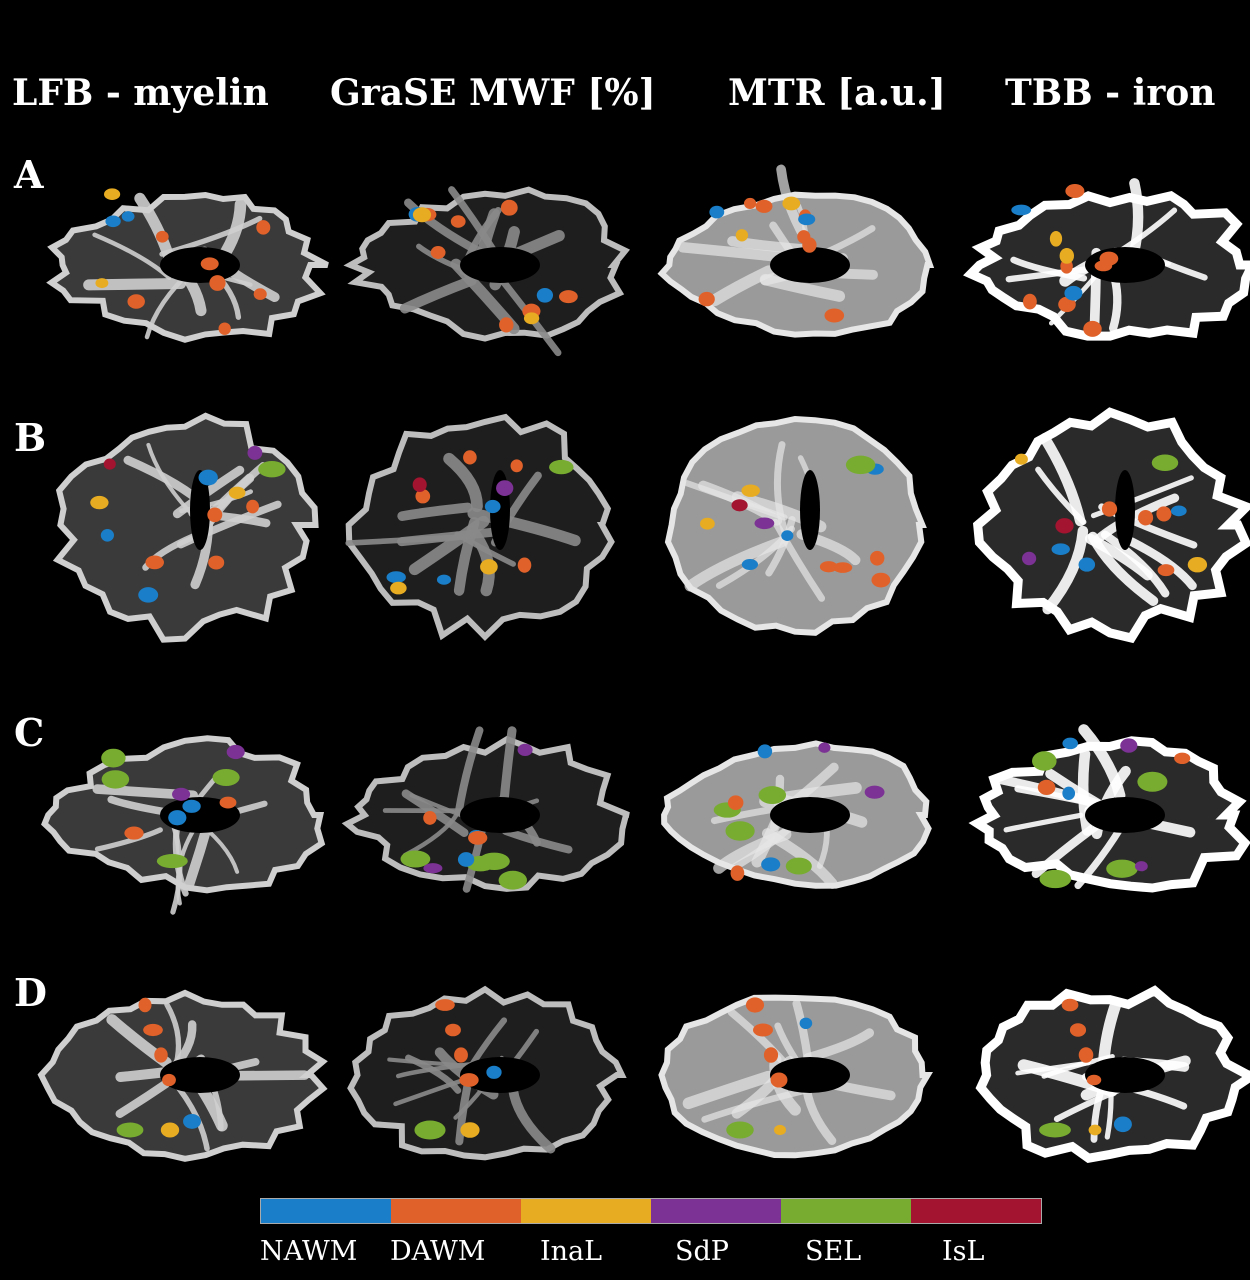 The image size is (1250, 1280). Describe the element at coordinates (109, 464) in the screenshot. I see `roi-mark-isl` at that location.